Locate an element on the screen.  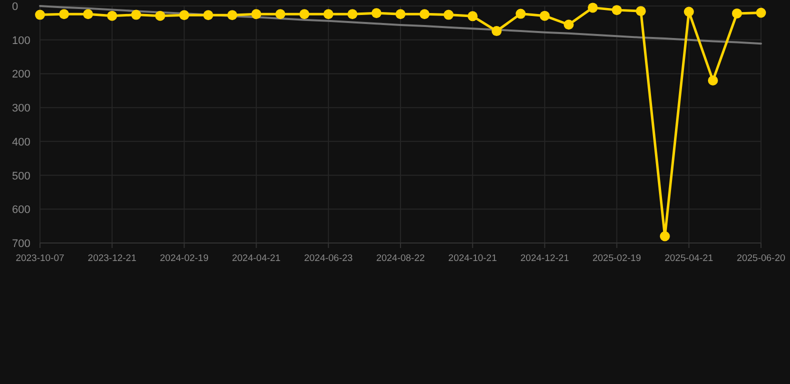
x-tick-label: 2025-06-20 is located at coordinates (761, 258).